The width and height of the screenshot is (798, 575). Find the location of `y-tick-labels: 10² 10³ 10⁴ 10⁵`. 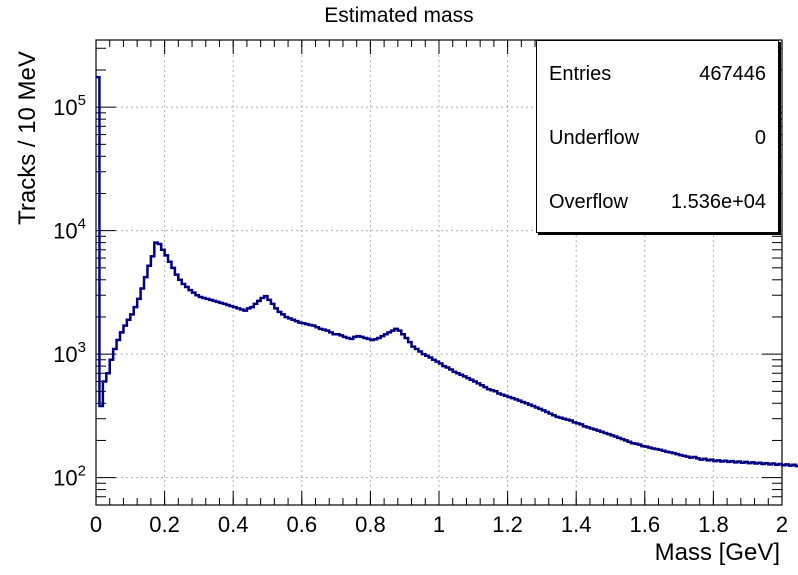

y-tick-labels: 10² 10³ 10⁴ 10⁵ is located at coordinates (69, 291).